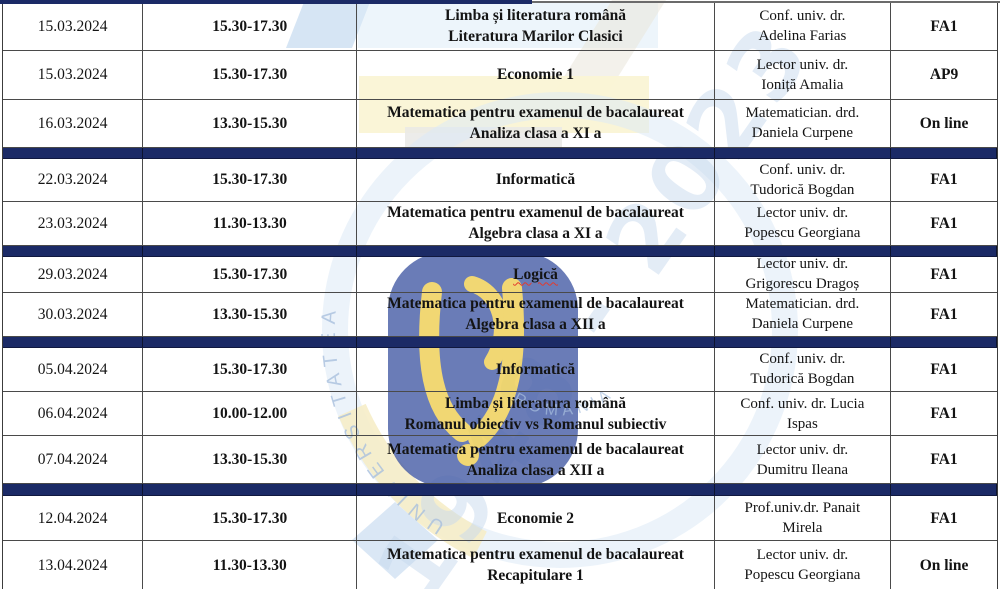 Image resolution: width=1000 pixels, height=589 pixels. I want to click on professor-cell: Conf. univ. dr. Lucia Ispas, so click(803, 414).